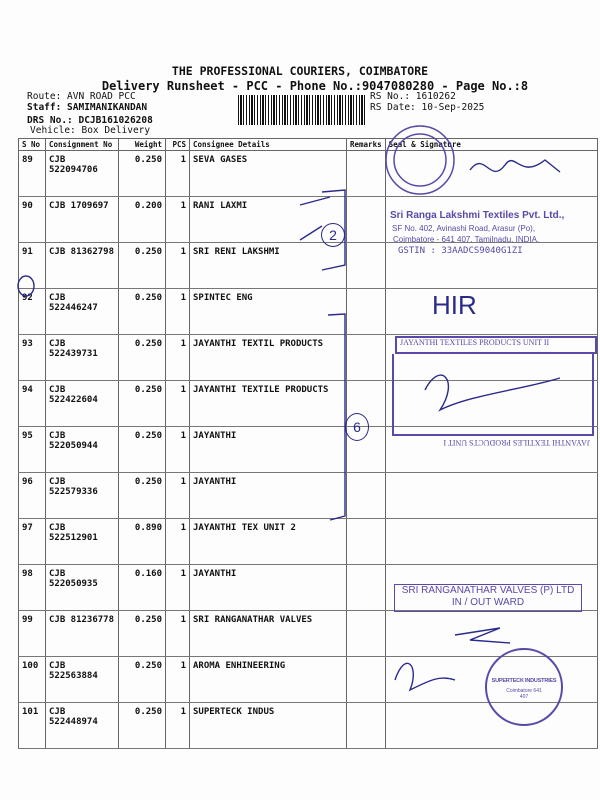 The width and height of the screenshot is (600, 800). I want to click on cell-sno: 96, so click(32, 495).